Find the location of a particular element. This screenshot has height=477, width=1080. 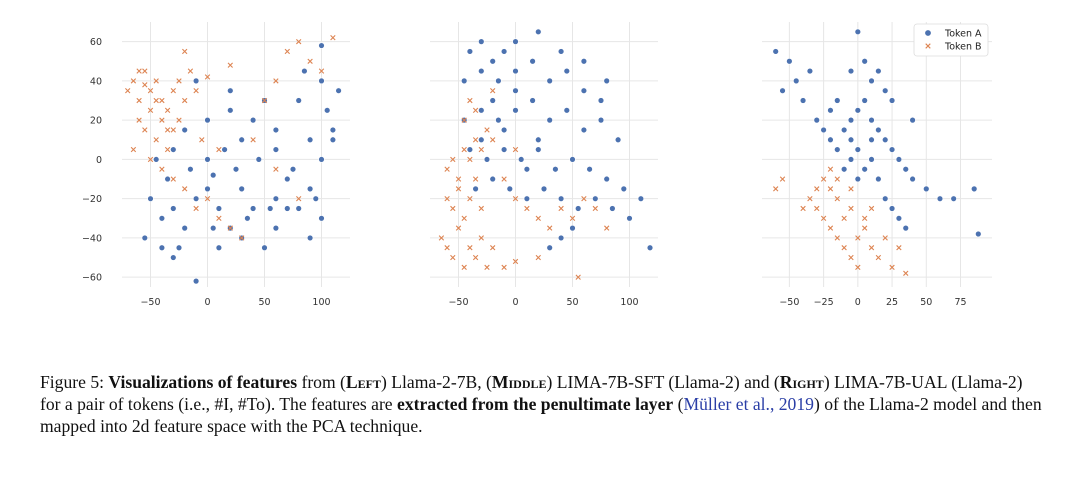

caption-middle-label: Middle is located at coordinates (519, 382).